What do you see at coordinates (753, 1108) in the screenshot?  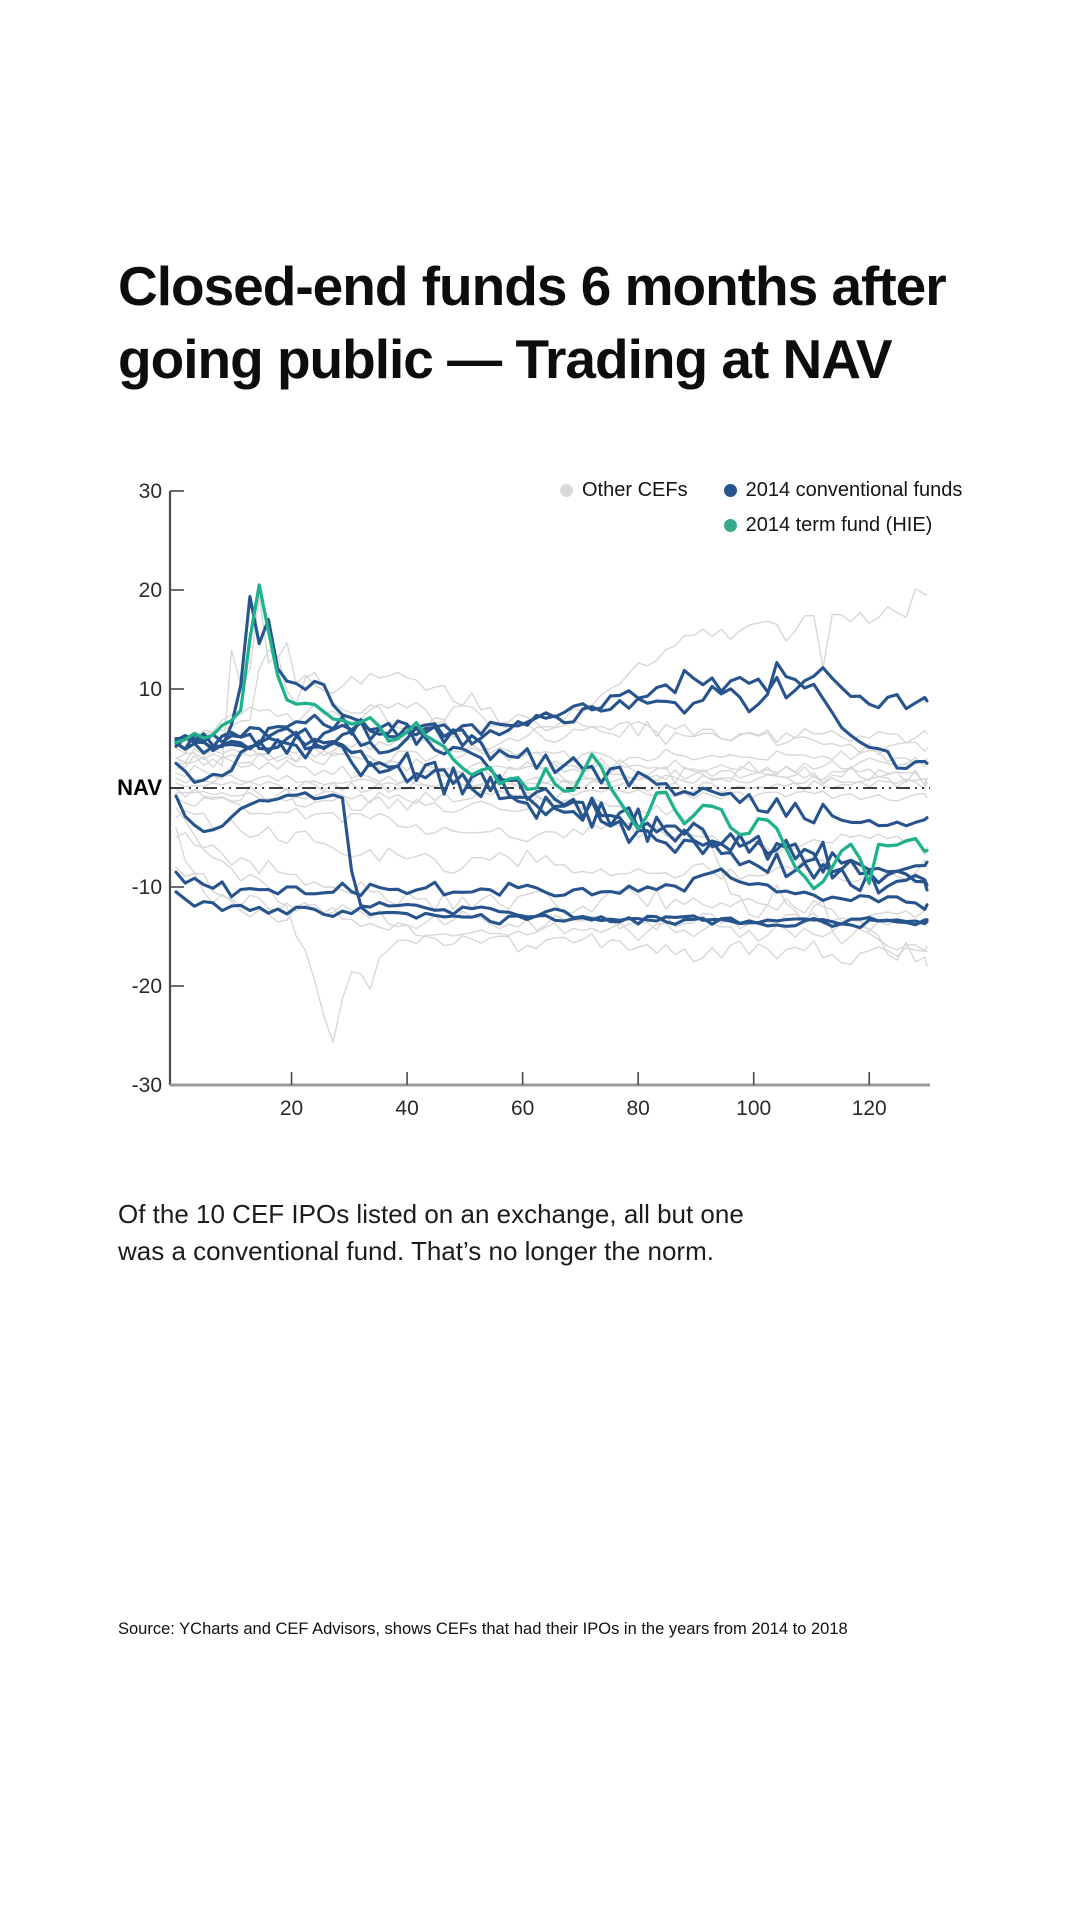 I see `x-tick-label-100: 100` at bounding box center [753, 1108].